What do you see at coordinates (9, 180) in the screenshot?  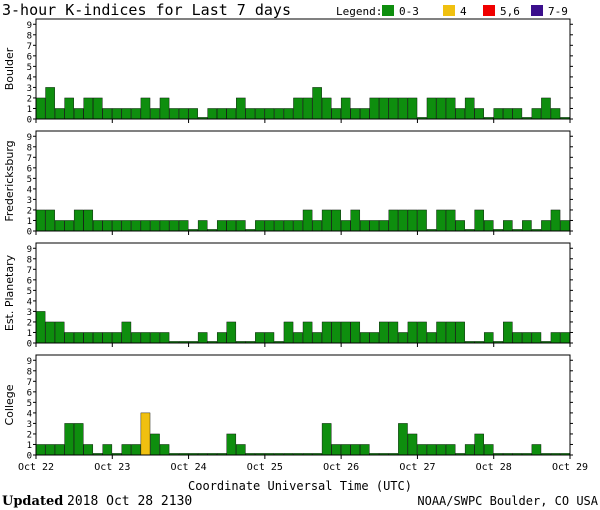 I see `station-label: Fredericksburg` at bounding box center [9, 180].